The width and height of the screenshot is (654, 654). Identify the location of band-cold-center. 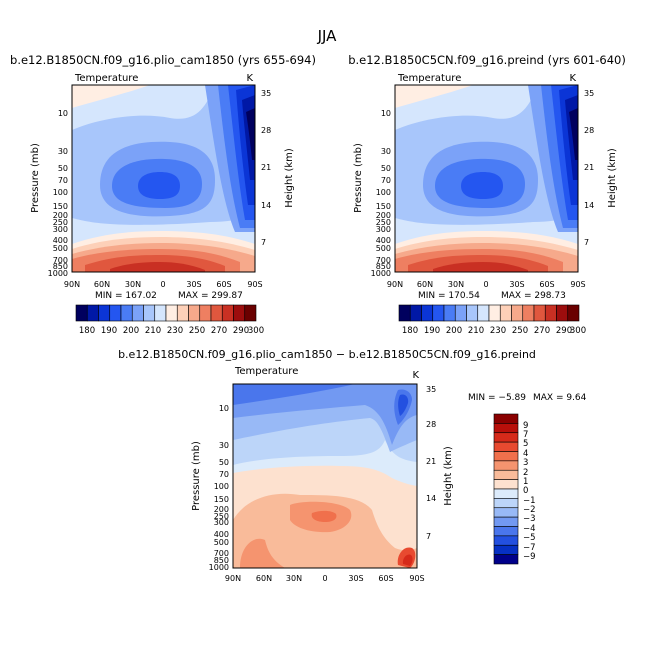
(482, 185).